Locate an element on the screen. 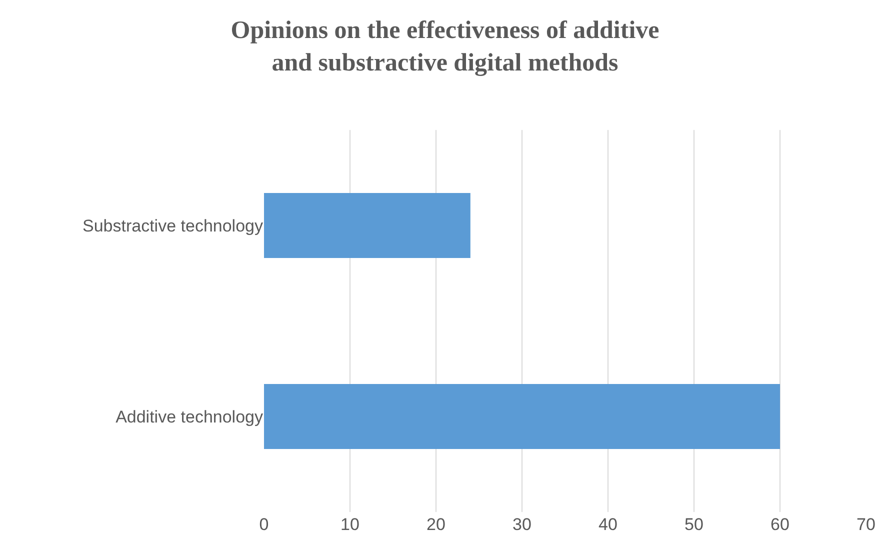 The image size is (890, 542). y-tick-label: Additive technology is located at coordinates (190, 416).